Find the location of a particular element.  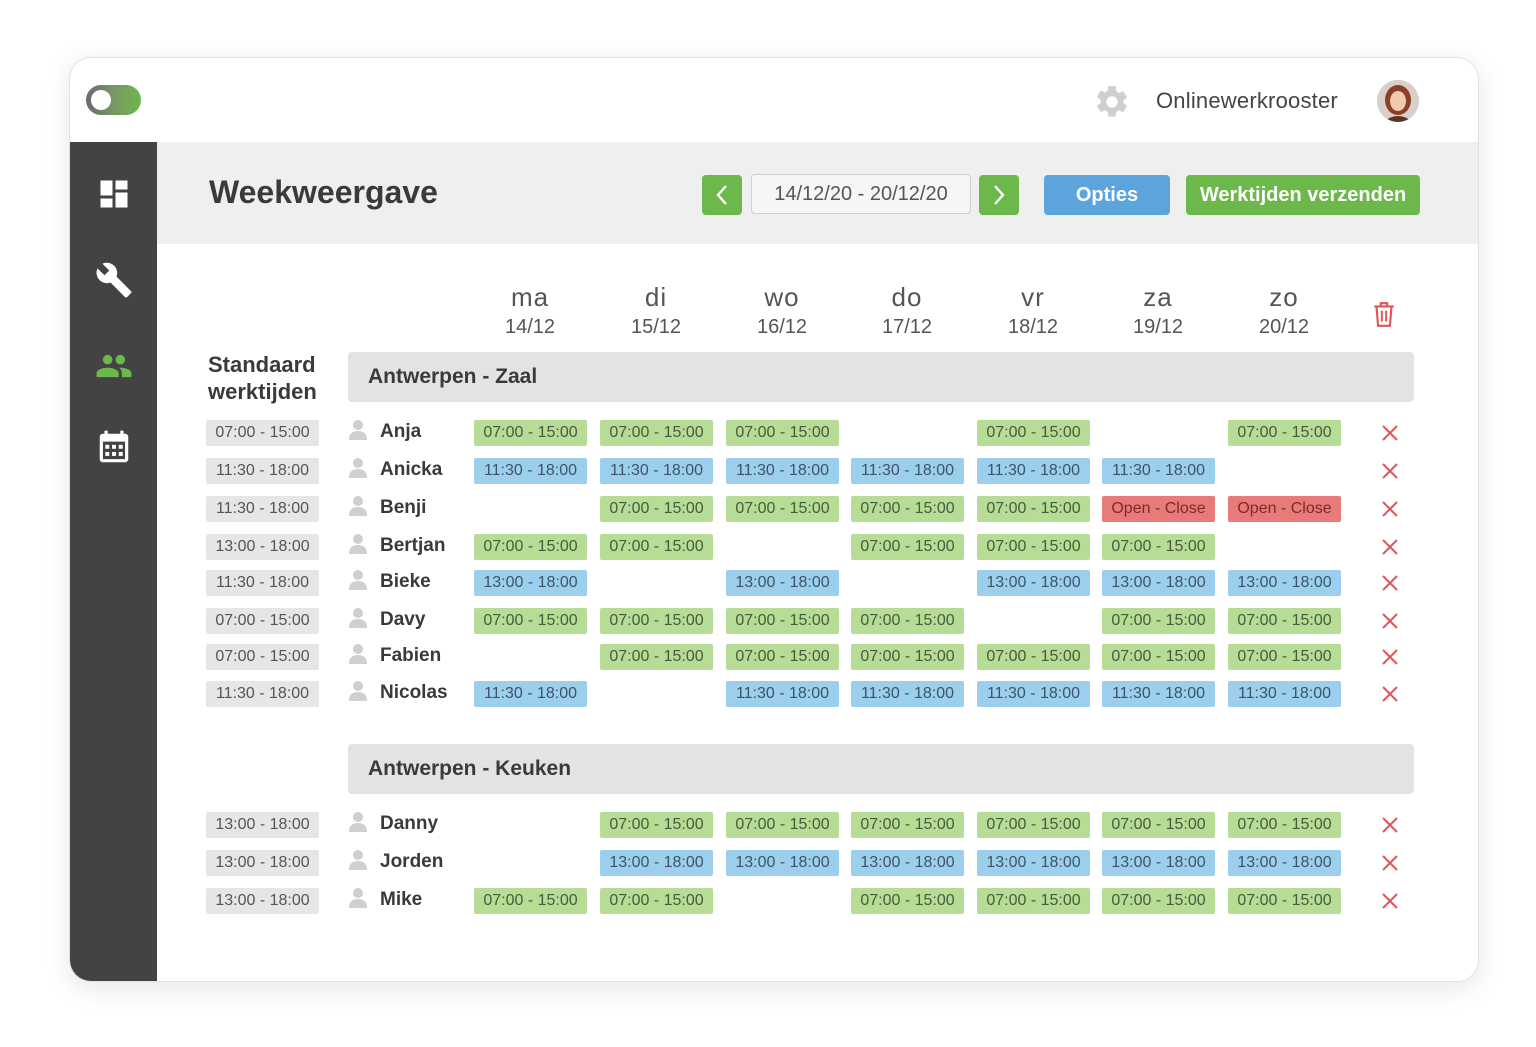

employee-name: Bertjan is located at coordinates (413, 545).